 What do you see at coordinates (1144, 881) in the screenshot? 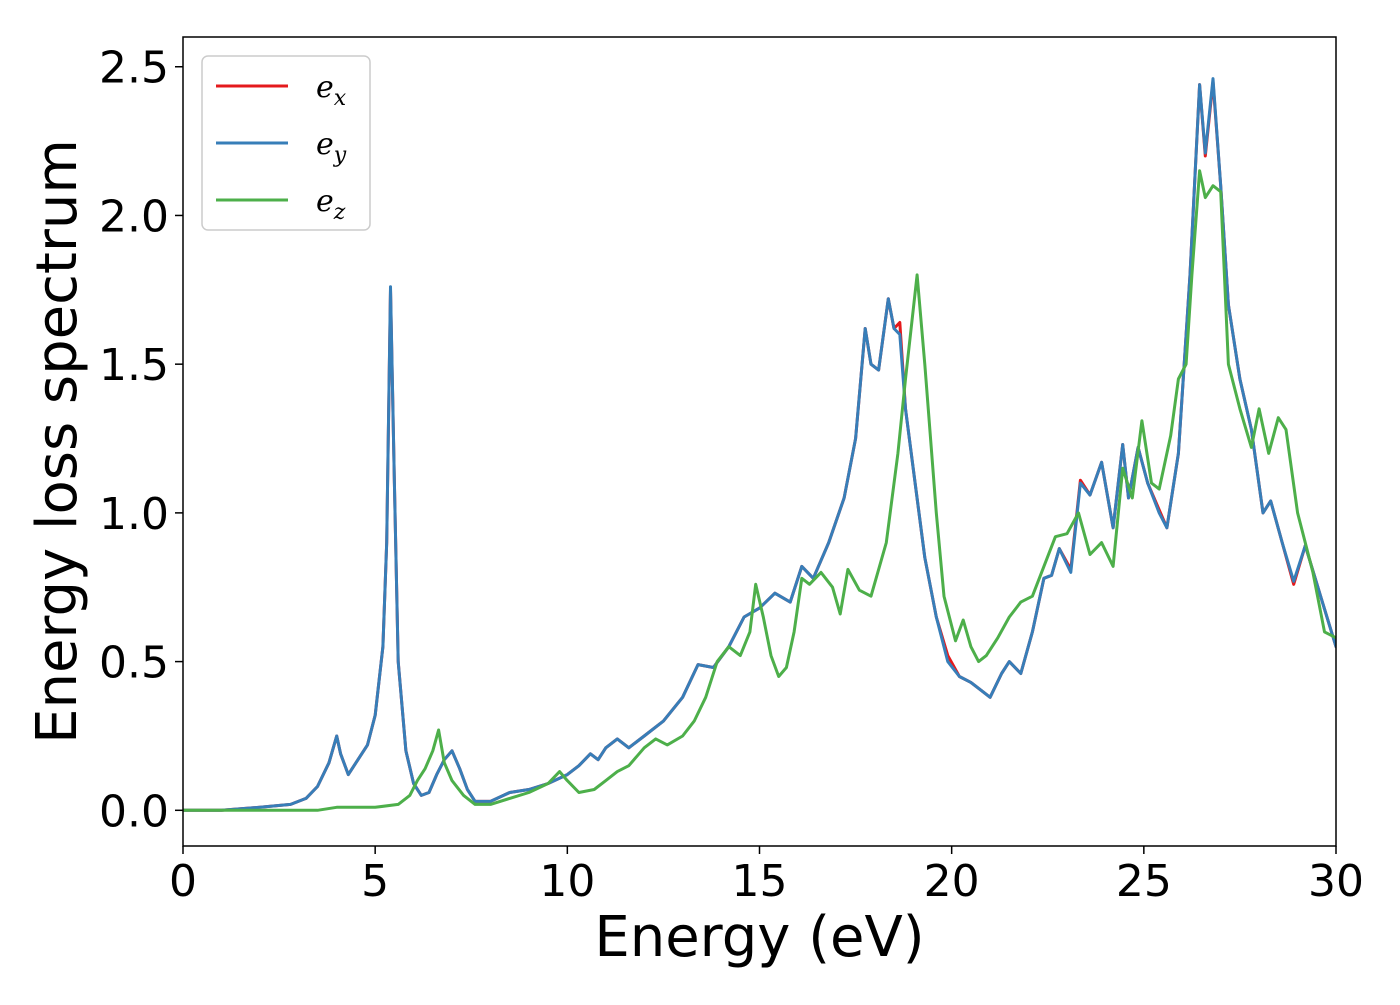
I see `x-tick-label: 25` at bounding box center [1144, 881].